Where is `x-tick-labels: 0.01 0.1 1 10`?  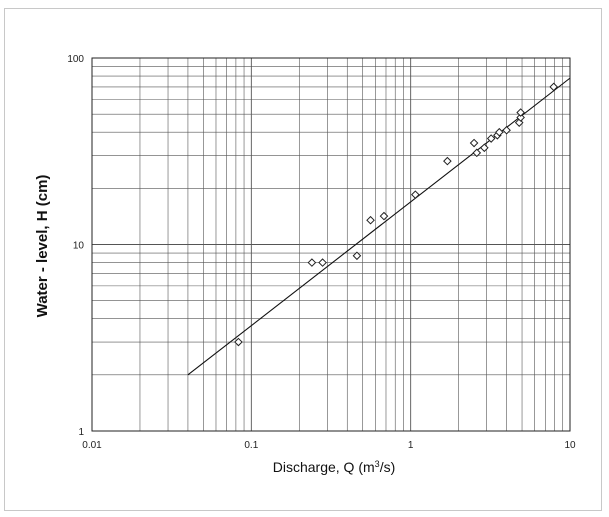
x-tick-labels: 0.01 0.1 1 10 is located at coordinates (329, 445).